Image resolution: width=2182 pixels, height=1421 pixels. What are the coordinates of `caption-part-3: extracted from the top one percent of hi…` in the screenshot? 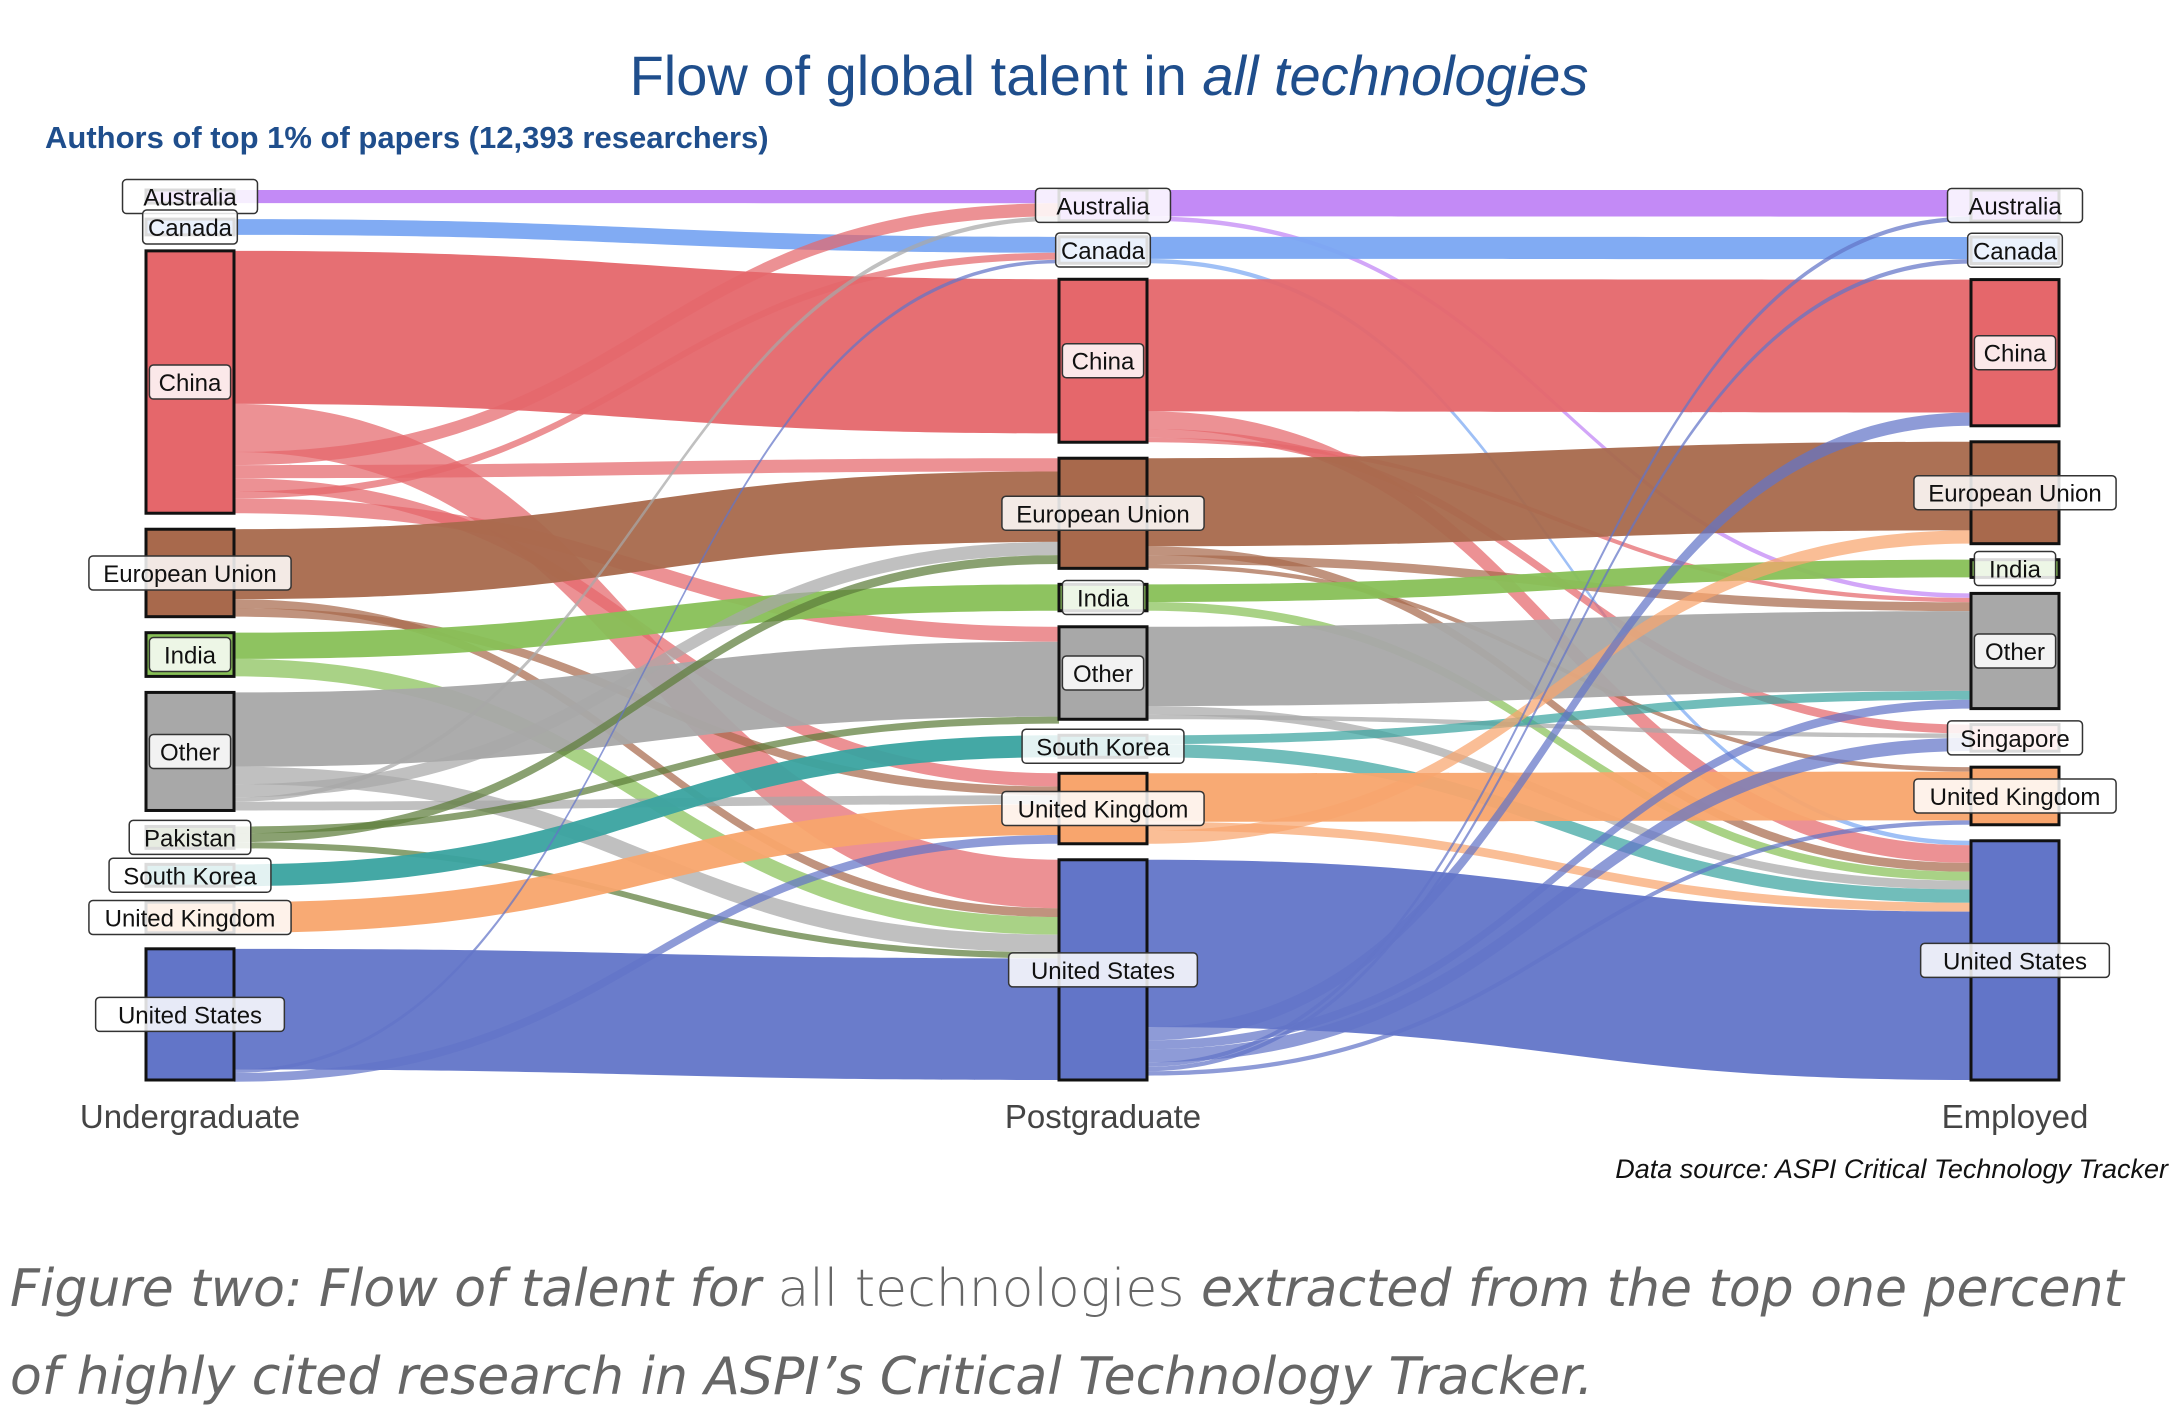 It's located at (1067, 1333).